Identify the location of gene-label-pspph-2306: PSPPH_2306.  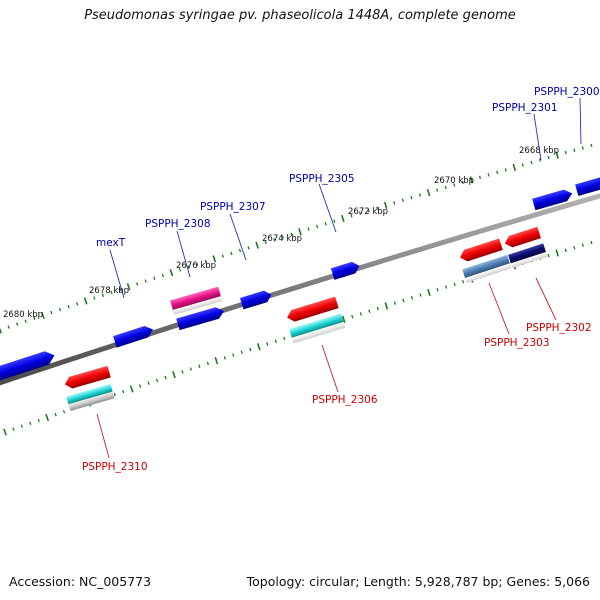
(345, 400).